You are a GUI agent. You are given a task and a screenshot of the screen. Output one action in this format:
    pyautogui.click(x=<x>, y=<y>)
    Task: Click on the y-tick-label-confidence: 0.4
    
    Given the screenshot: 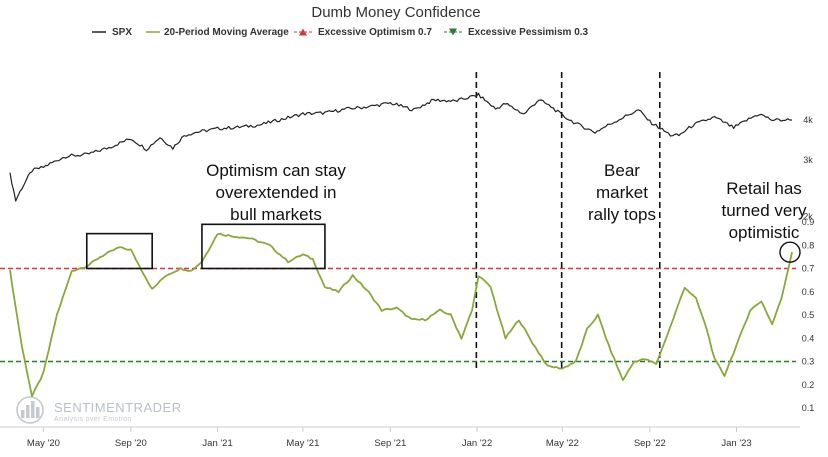 What is the action you would take?
    pyautogui.click(x=808, y=338)
    